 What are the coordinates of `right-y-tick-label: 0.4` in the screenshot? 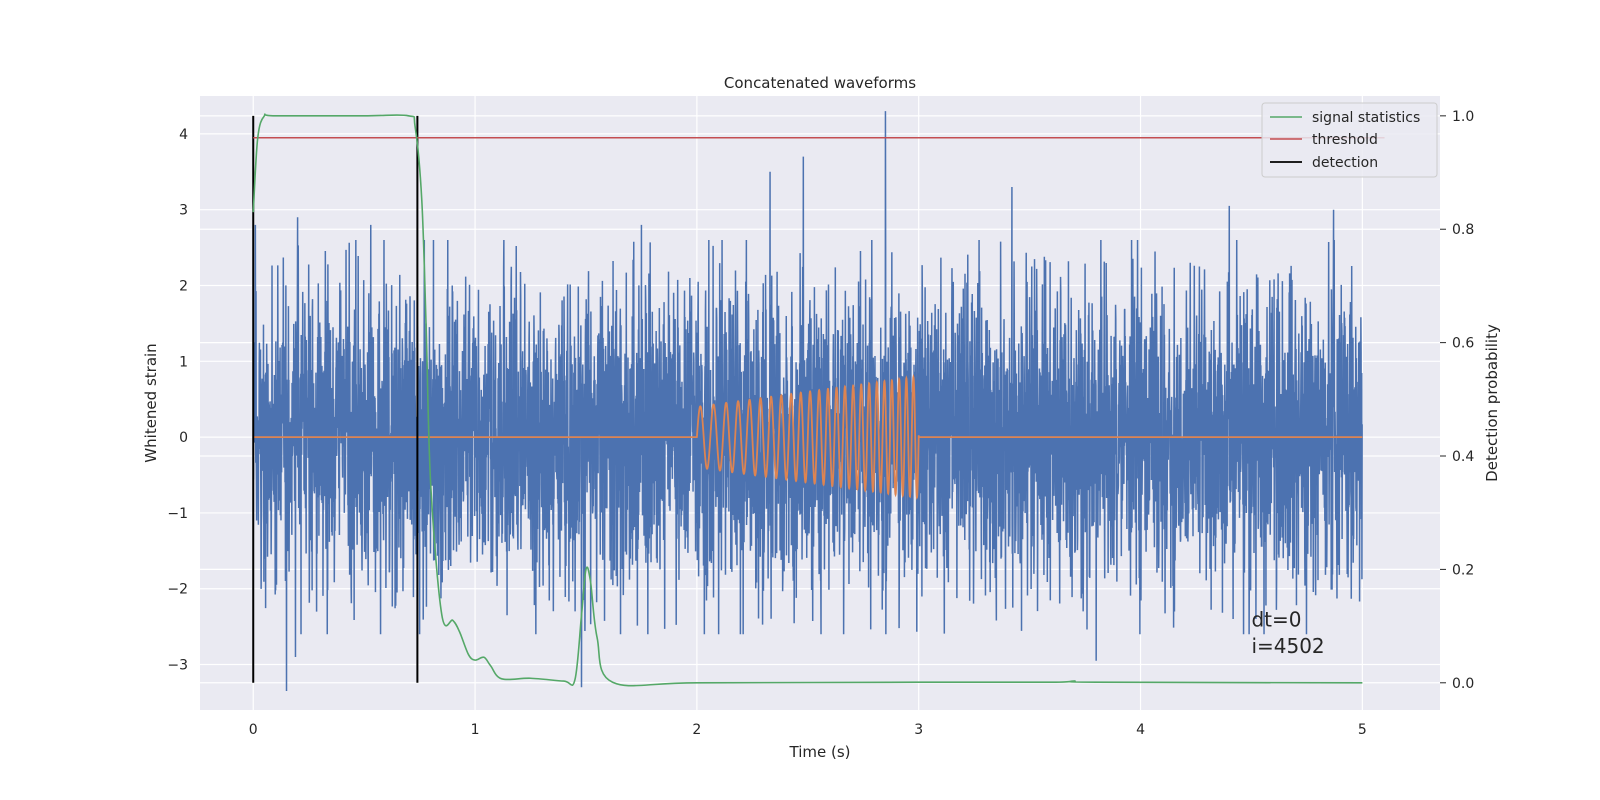 It's located at (1463, 457).